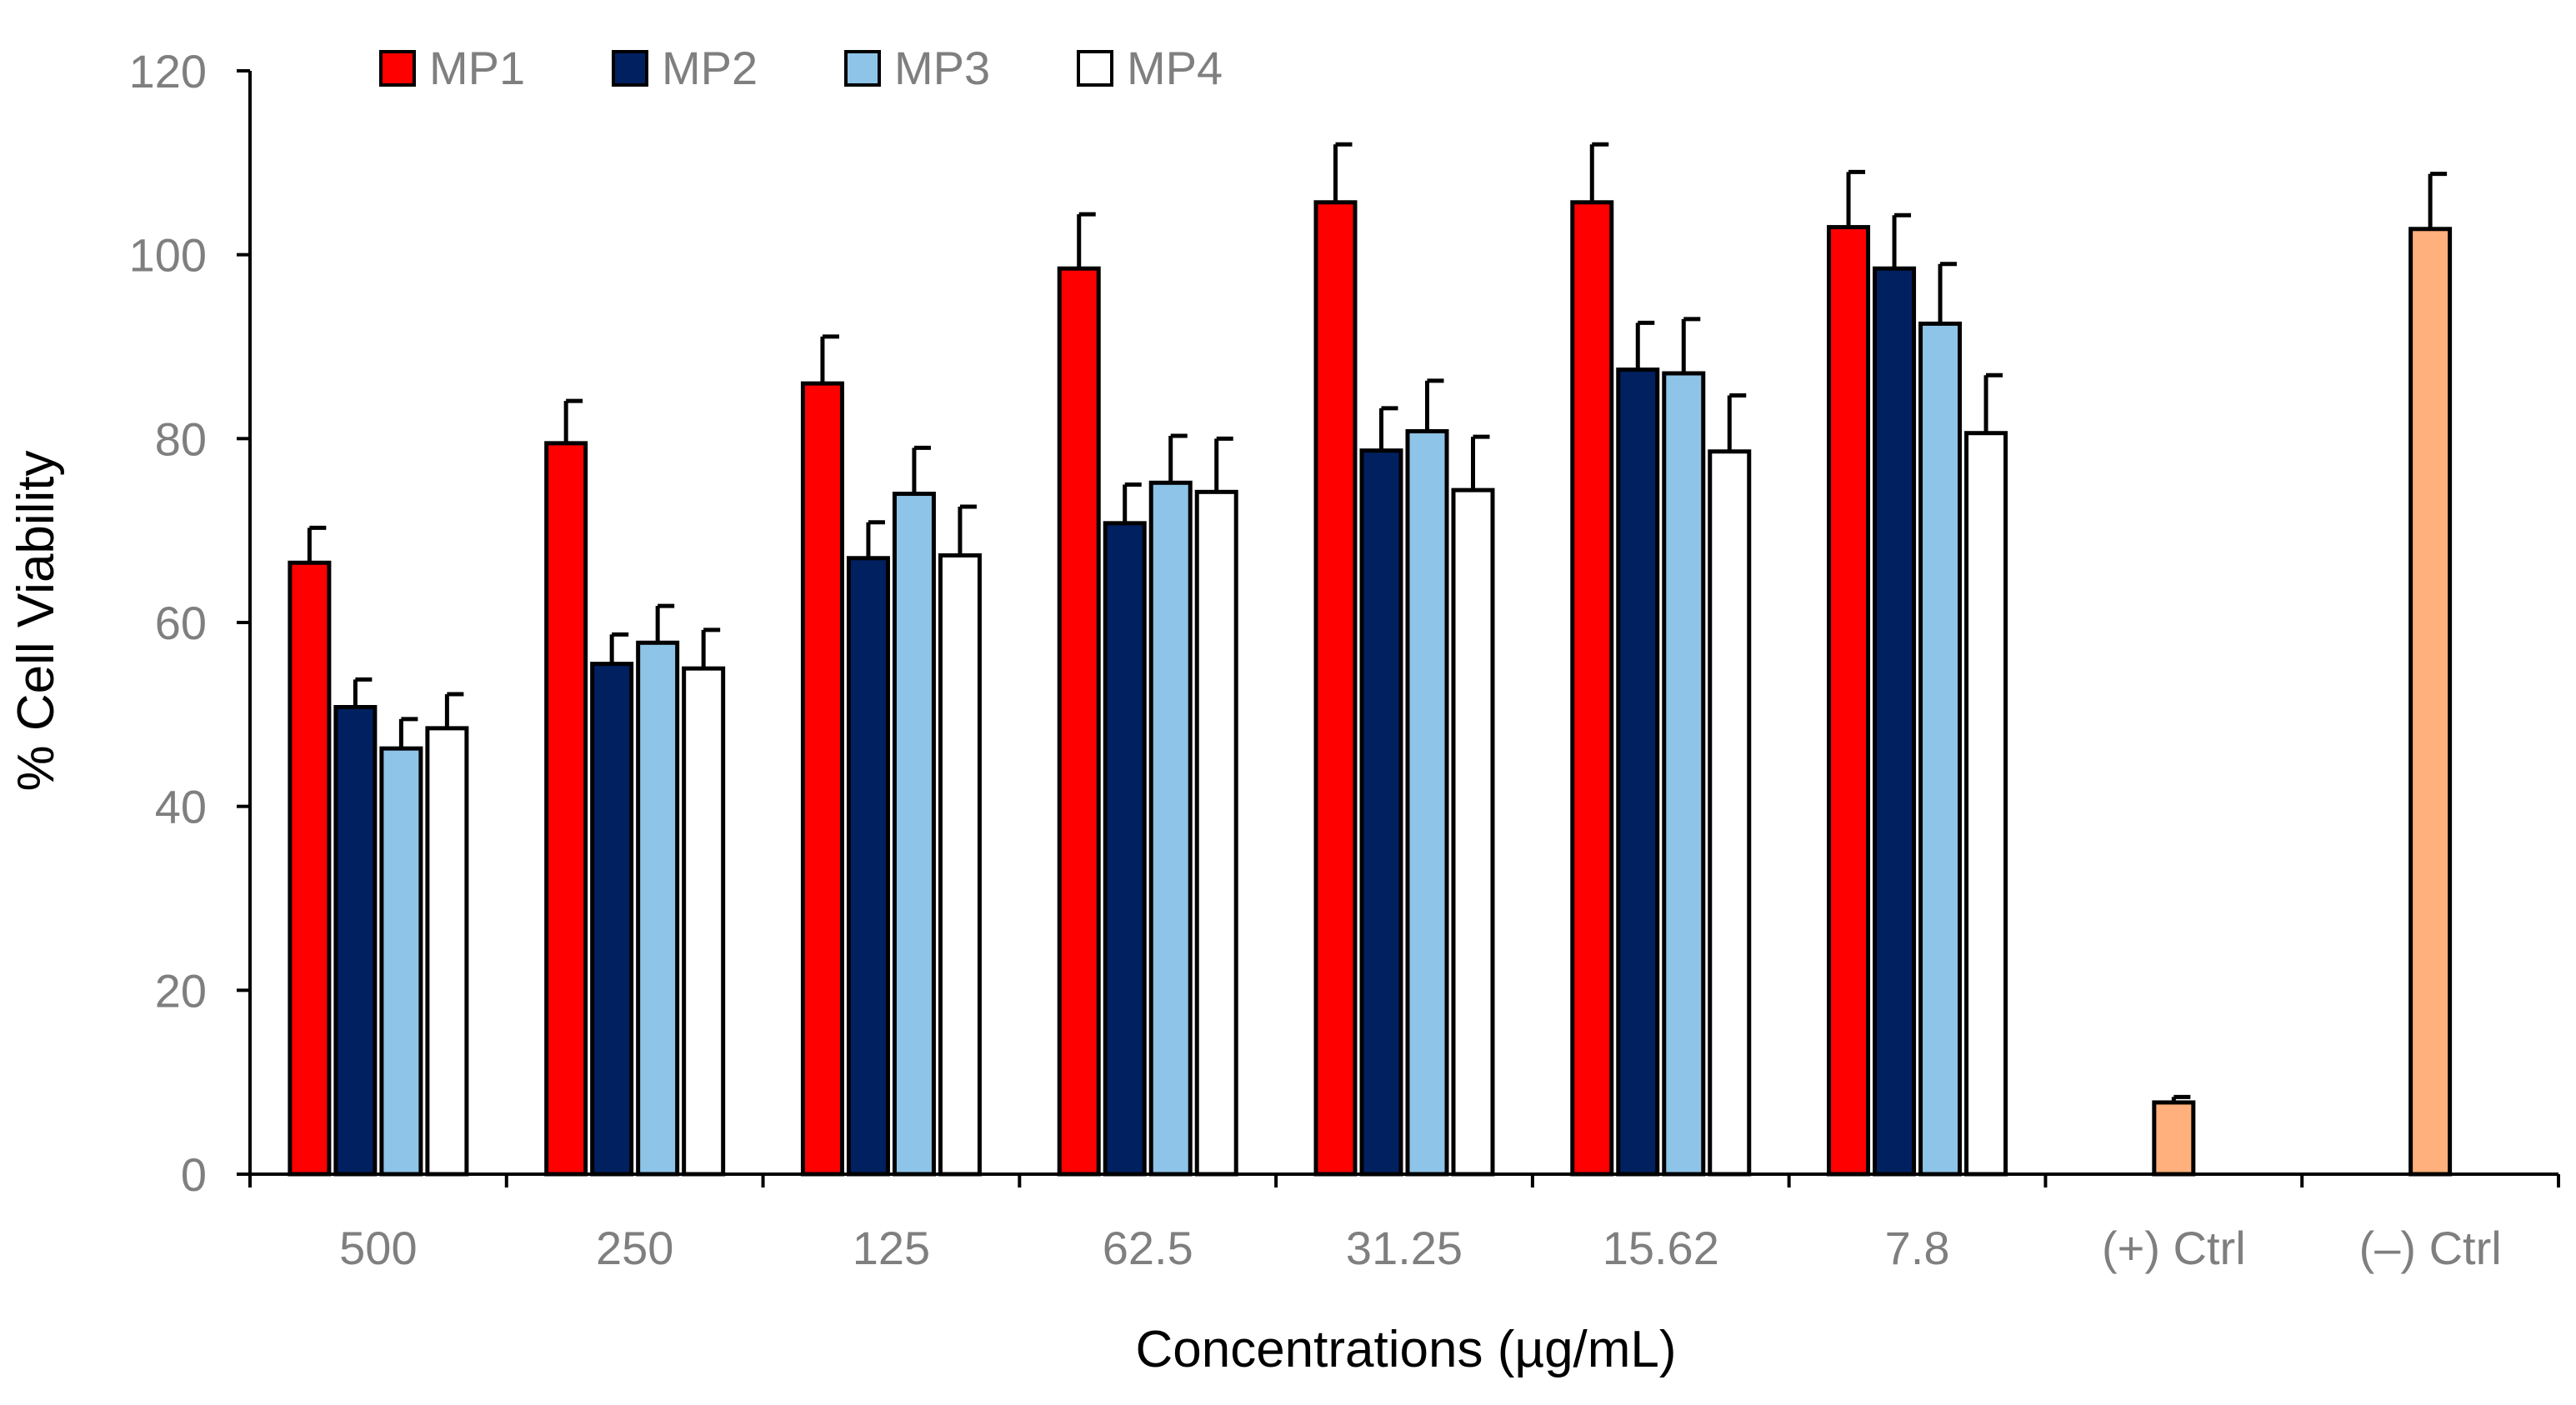 The width and height of the screenshot is (2576, 1405). Describe the element at coordinates (1404, 1248) in the screenshot. I see `x-tick-label-4: 31.25` at that location.